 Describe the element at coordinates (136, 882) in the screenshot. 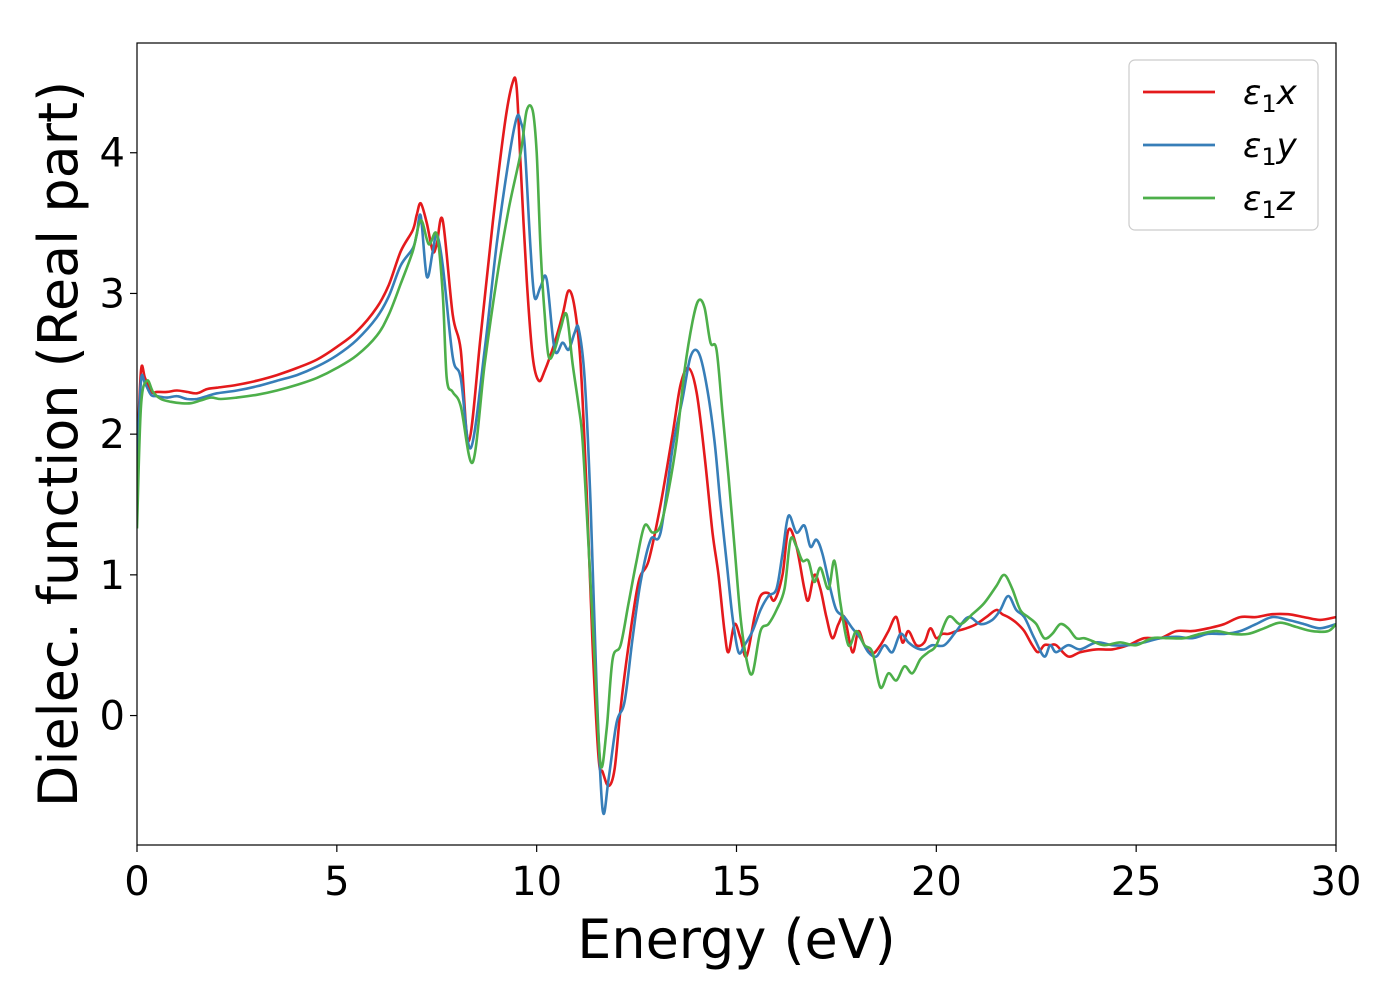

I see `x-tick-label: 0` at that location.